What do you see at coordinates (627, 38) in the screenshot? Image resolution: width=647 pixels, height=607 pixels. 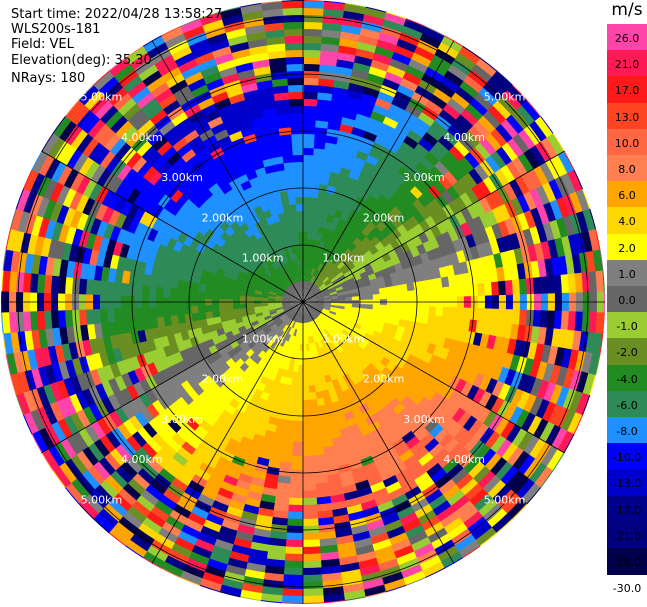 I see `colorbar-tick-label: 26.0` at bounding box center [627, 38].